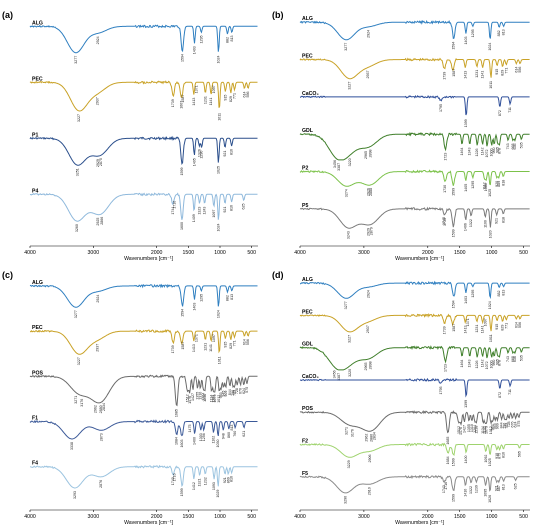 This screenshot has height=528, width=550. I want to click on peak-label: 796, so click(505, 426).